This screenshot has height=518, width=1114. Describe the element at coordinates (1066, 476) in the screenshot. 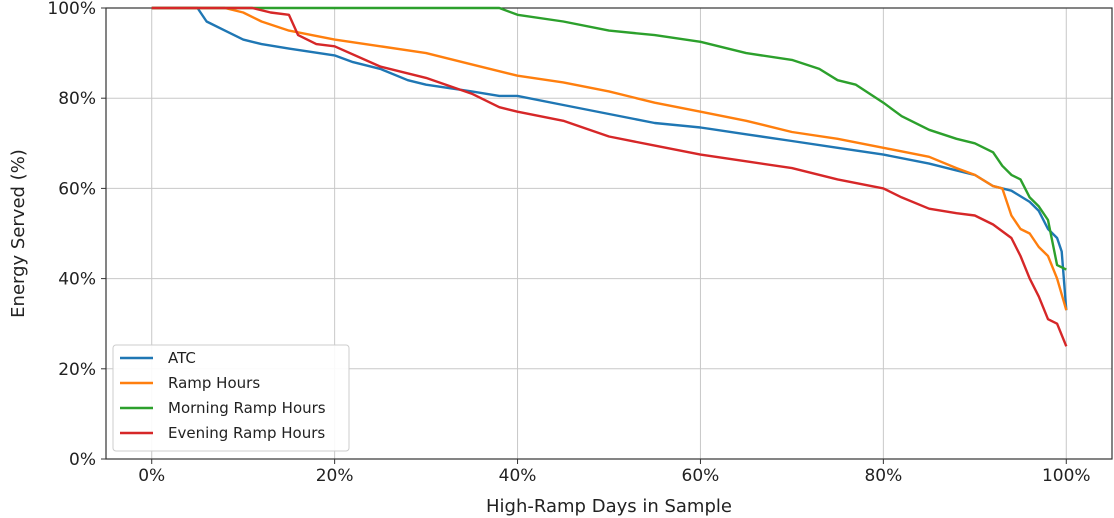

I see `x-tick-label: 100%` at that location.